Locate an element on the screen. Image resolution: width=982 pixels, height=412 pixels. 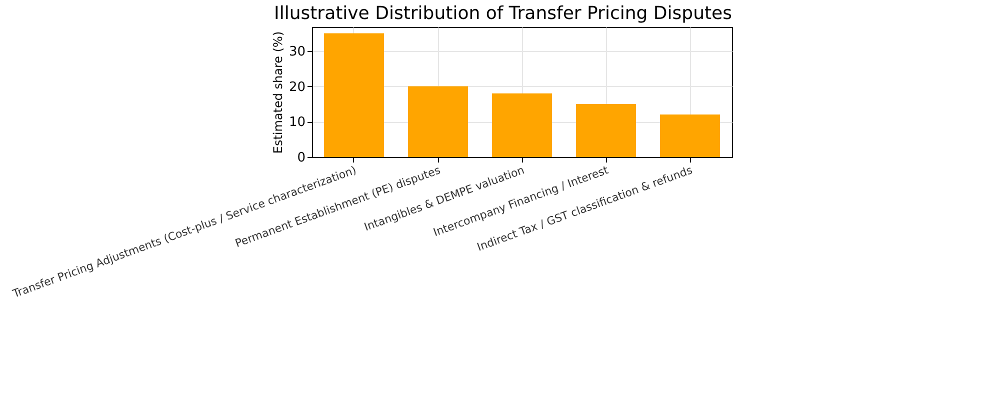
y-tick-label: 30 is located at coordinates (297, 52).